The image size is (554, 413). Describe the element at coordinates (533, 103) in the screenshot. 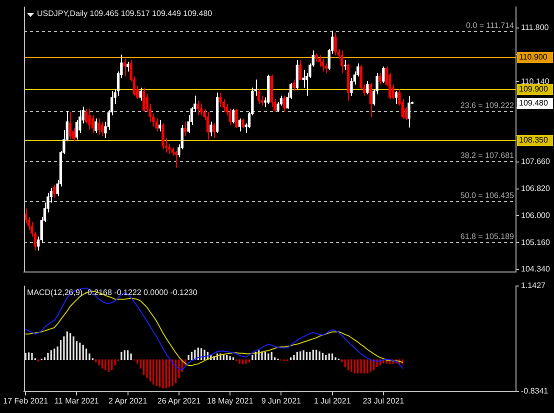

I see `annotation: 109.480` at that location.